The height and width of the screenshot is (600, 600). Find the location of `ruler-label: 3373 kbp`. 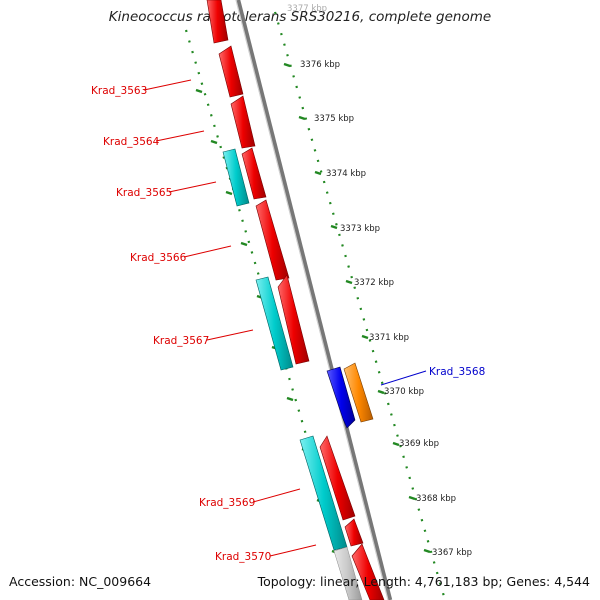

ruler-label: 3373 kbp is located at coordinates (360, 229).